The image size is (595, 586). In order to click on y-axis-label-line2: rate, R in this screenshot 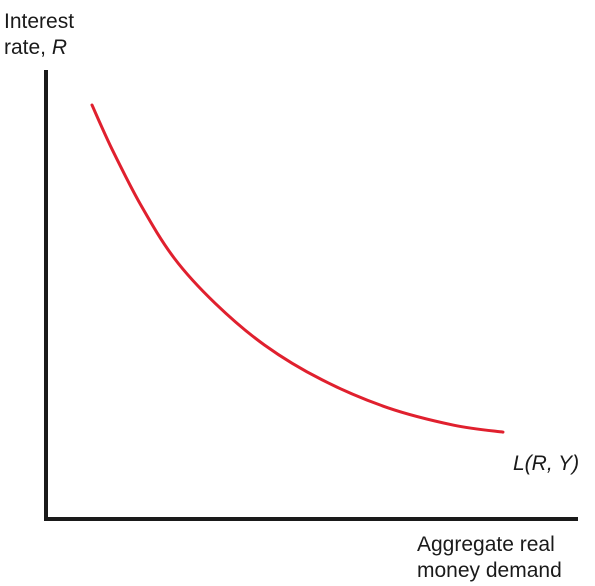, I will do `click(35, 47)`.